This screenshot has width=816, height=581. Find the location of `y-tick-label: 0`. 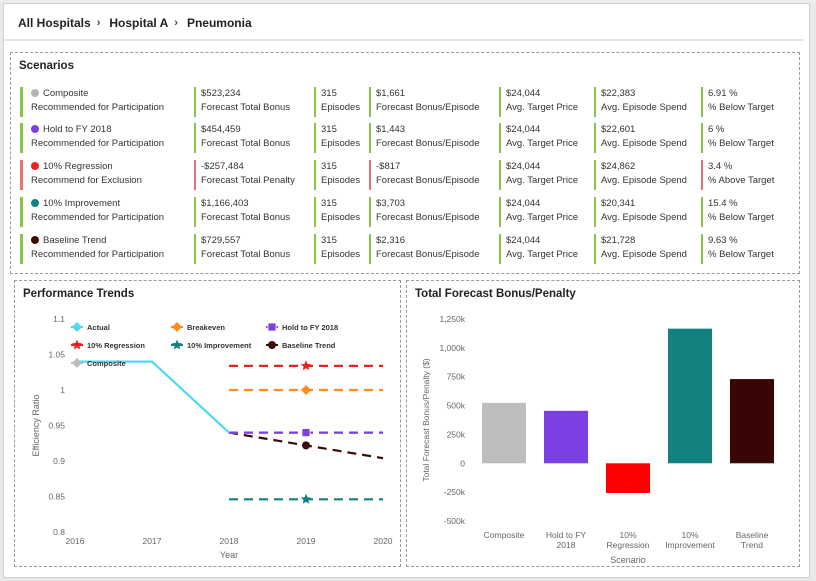

y-tick-label: 0 is located at coordinates (462, 463).